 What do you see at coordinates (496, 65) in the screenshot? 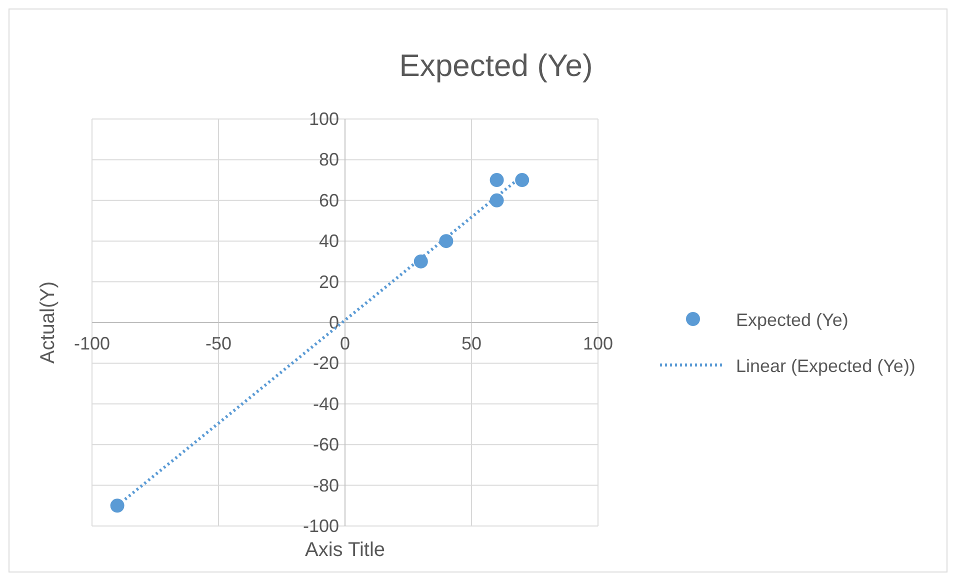
I see `chart-title: Expected (Ye)` at bounding box center [496, 65].